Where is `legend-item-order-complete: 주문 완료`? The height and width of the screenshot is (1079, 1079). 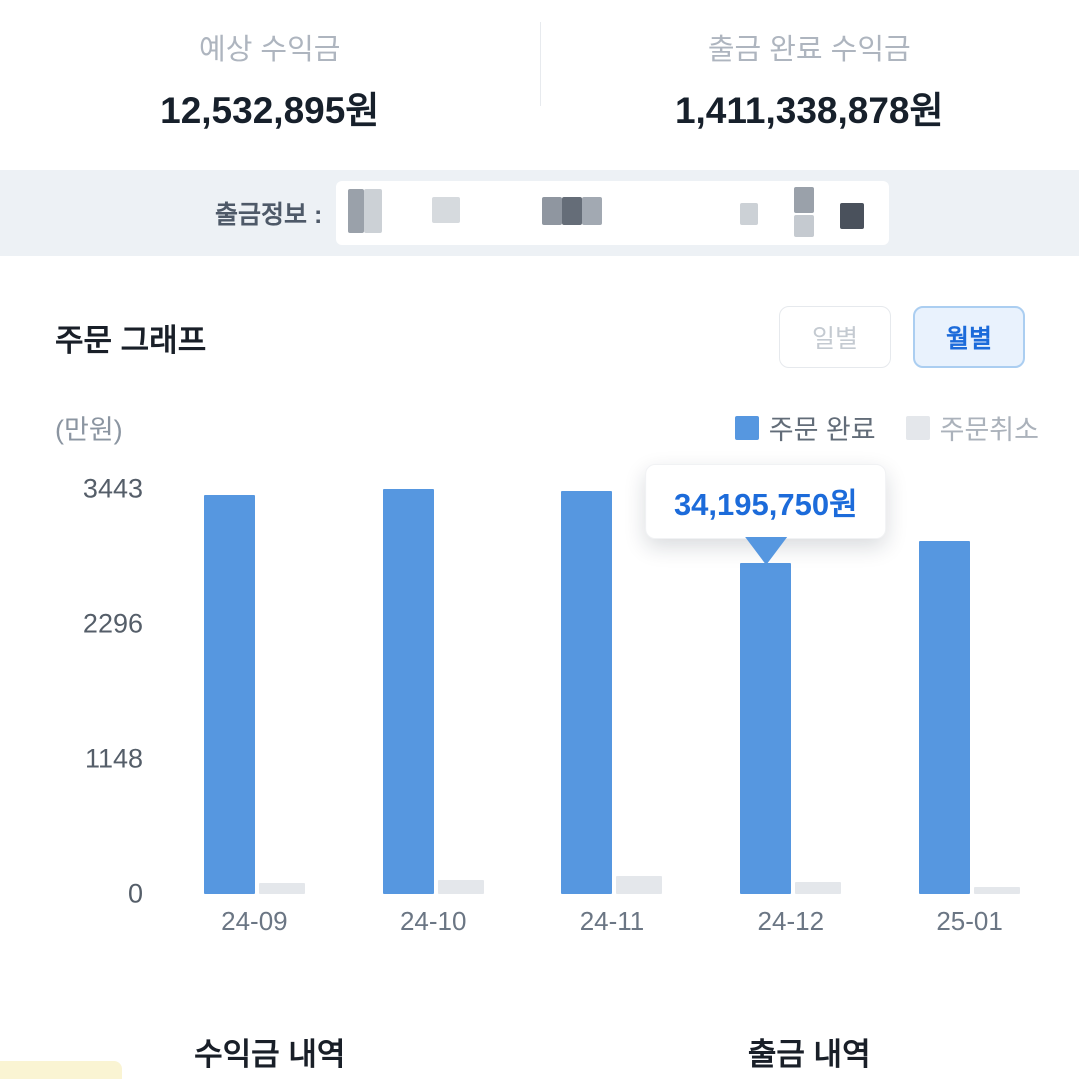
legend-item-order-complete: 주문 완료 is located at coordinates (805, 427).